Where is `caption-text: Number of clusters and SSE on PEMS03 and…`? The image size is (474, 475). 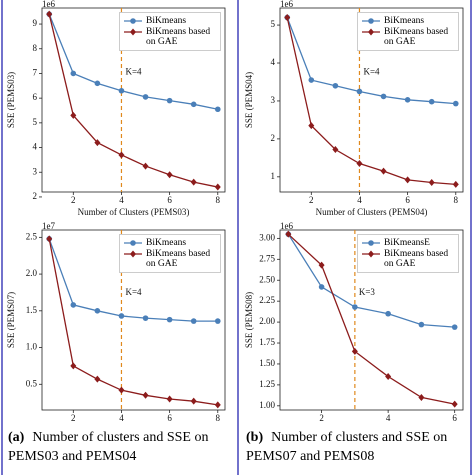 caption-text: Number of clusters and SSE on PEMS03 and… is located at coordinates (108, 447).